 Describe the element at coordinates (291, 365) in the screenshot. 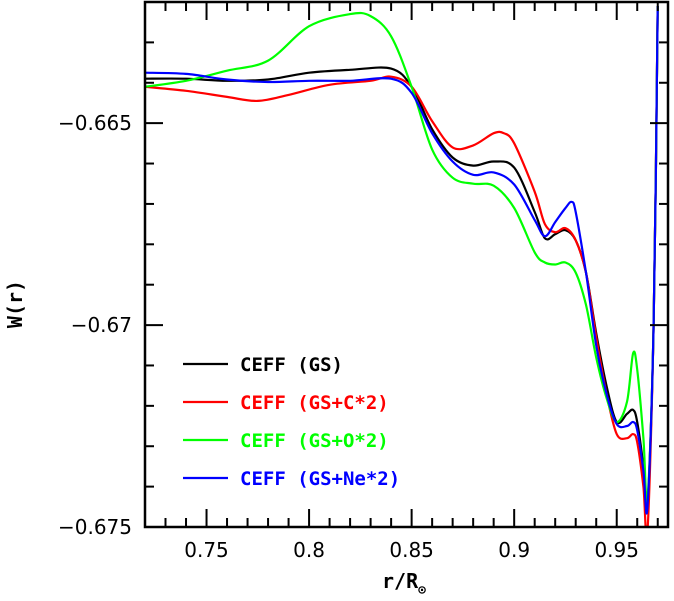

I see `legend-label-0: CEFF (GS)` at that location.